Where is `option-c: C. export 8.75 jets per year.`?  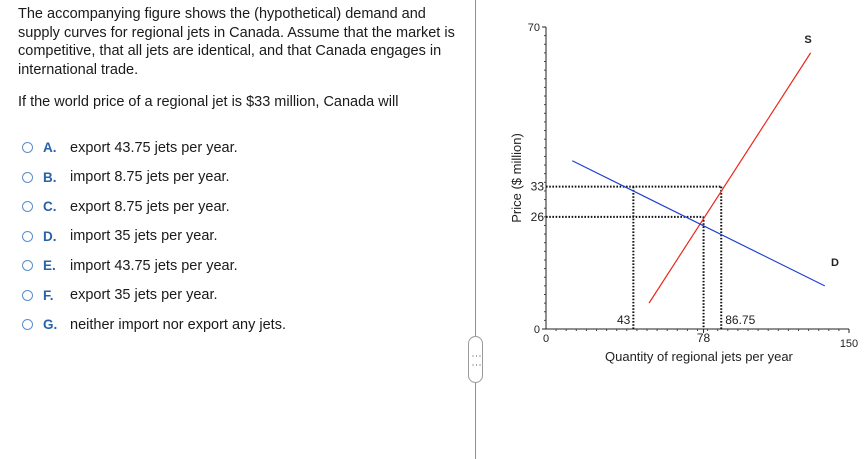
option-c: C. export 8.75 jets per year. is located at coordinates (242, 207).